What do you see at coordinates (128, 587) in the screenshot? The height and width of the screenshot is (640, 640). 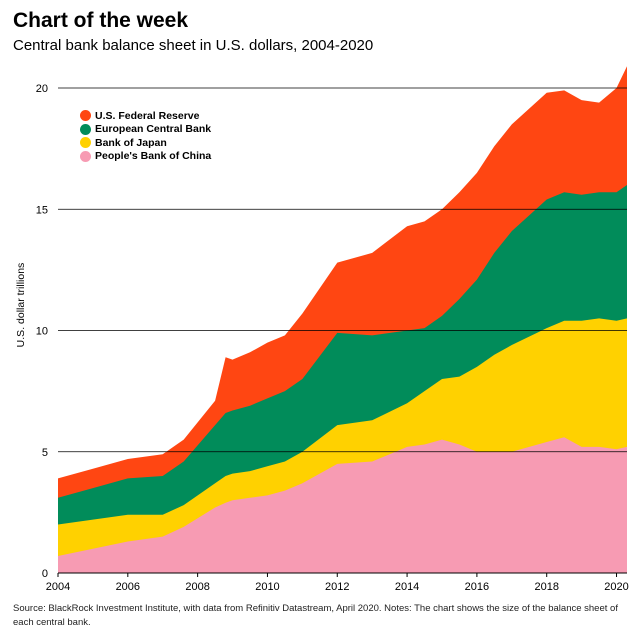 I see `x-tick-label: 2006` at bounding box center [128, 587].